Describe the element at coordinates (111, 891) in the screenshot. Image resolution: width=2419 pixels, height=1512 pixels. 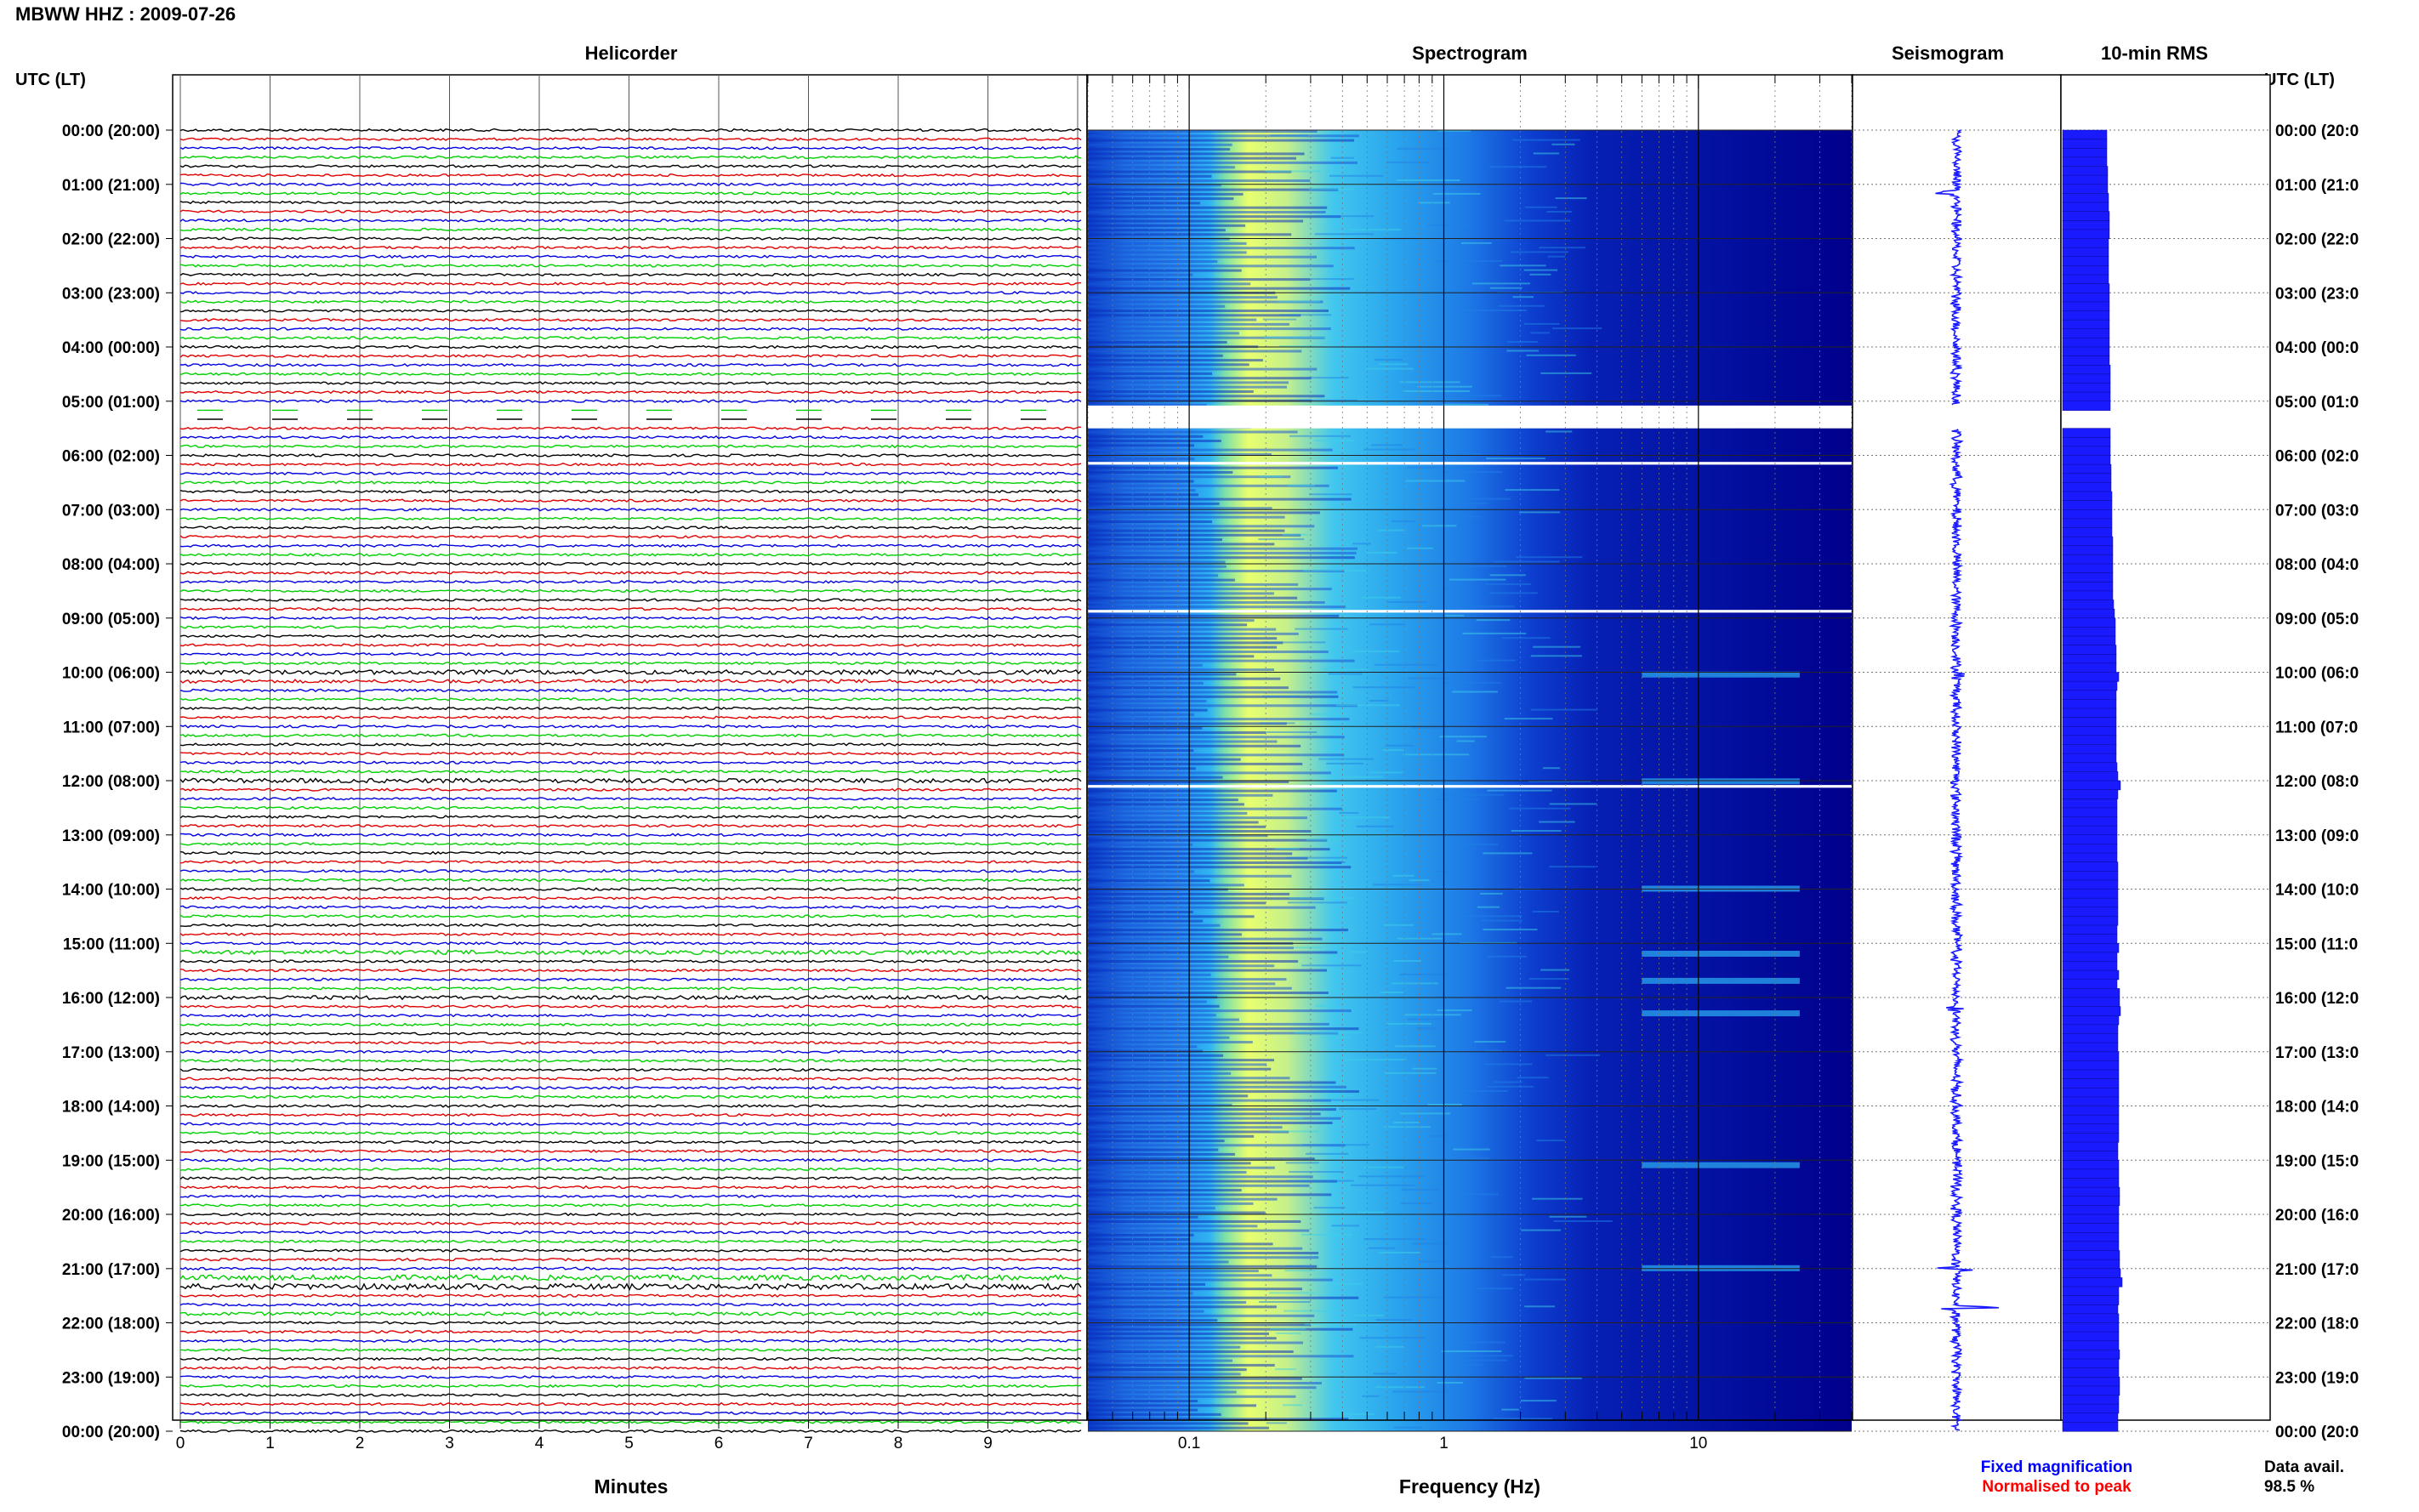
I see `time-label-left: 14:00 (10:00)` at that location.